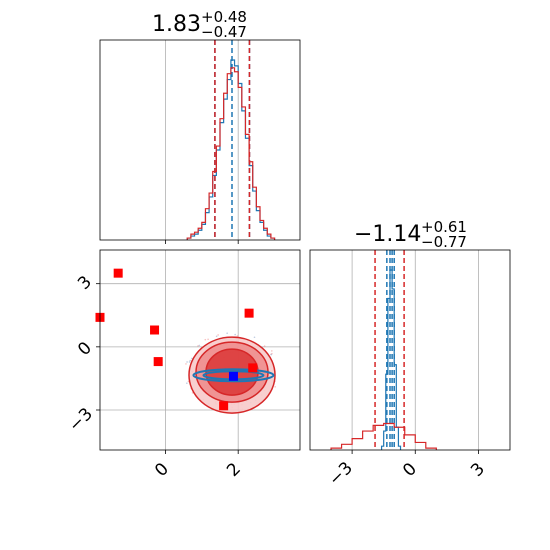 The width and height of the screenshot is (550, 550). I want to click on x-tick-label: −3, so click(341, 474).